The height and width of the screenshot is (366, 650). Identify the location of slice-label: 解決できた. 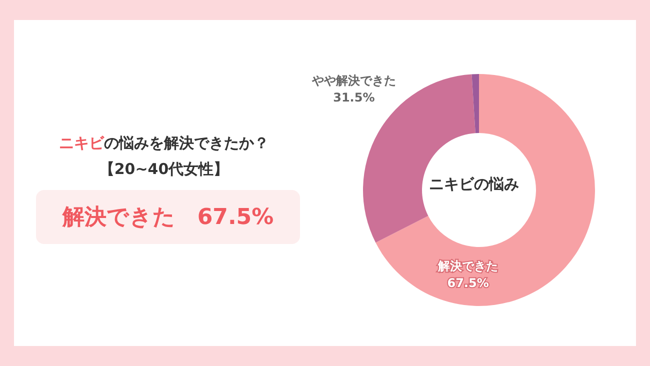
(467, 265).